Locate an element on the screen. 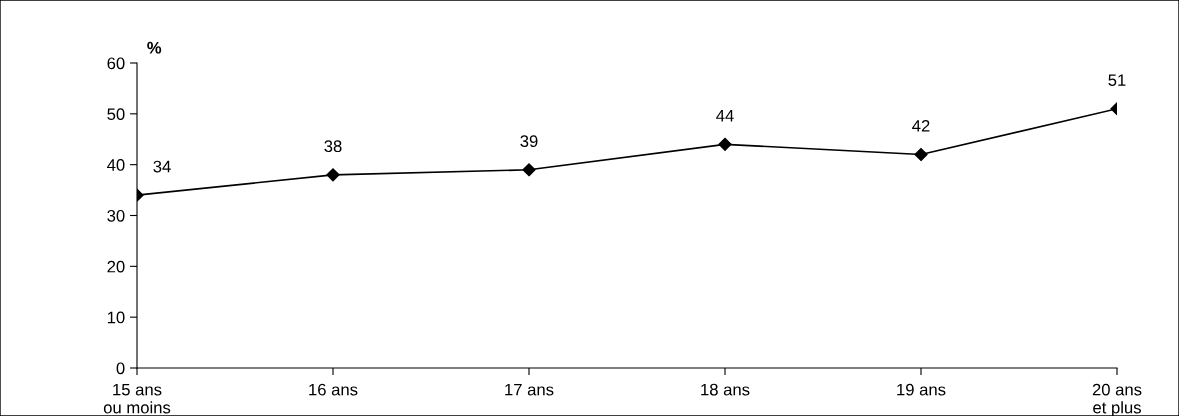 The image size is (1179, 416). y-tick-label: 40 is located at coordinates (116, 165).